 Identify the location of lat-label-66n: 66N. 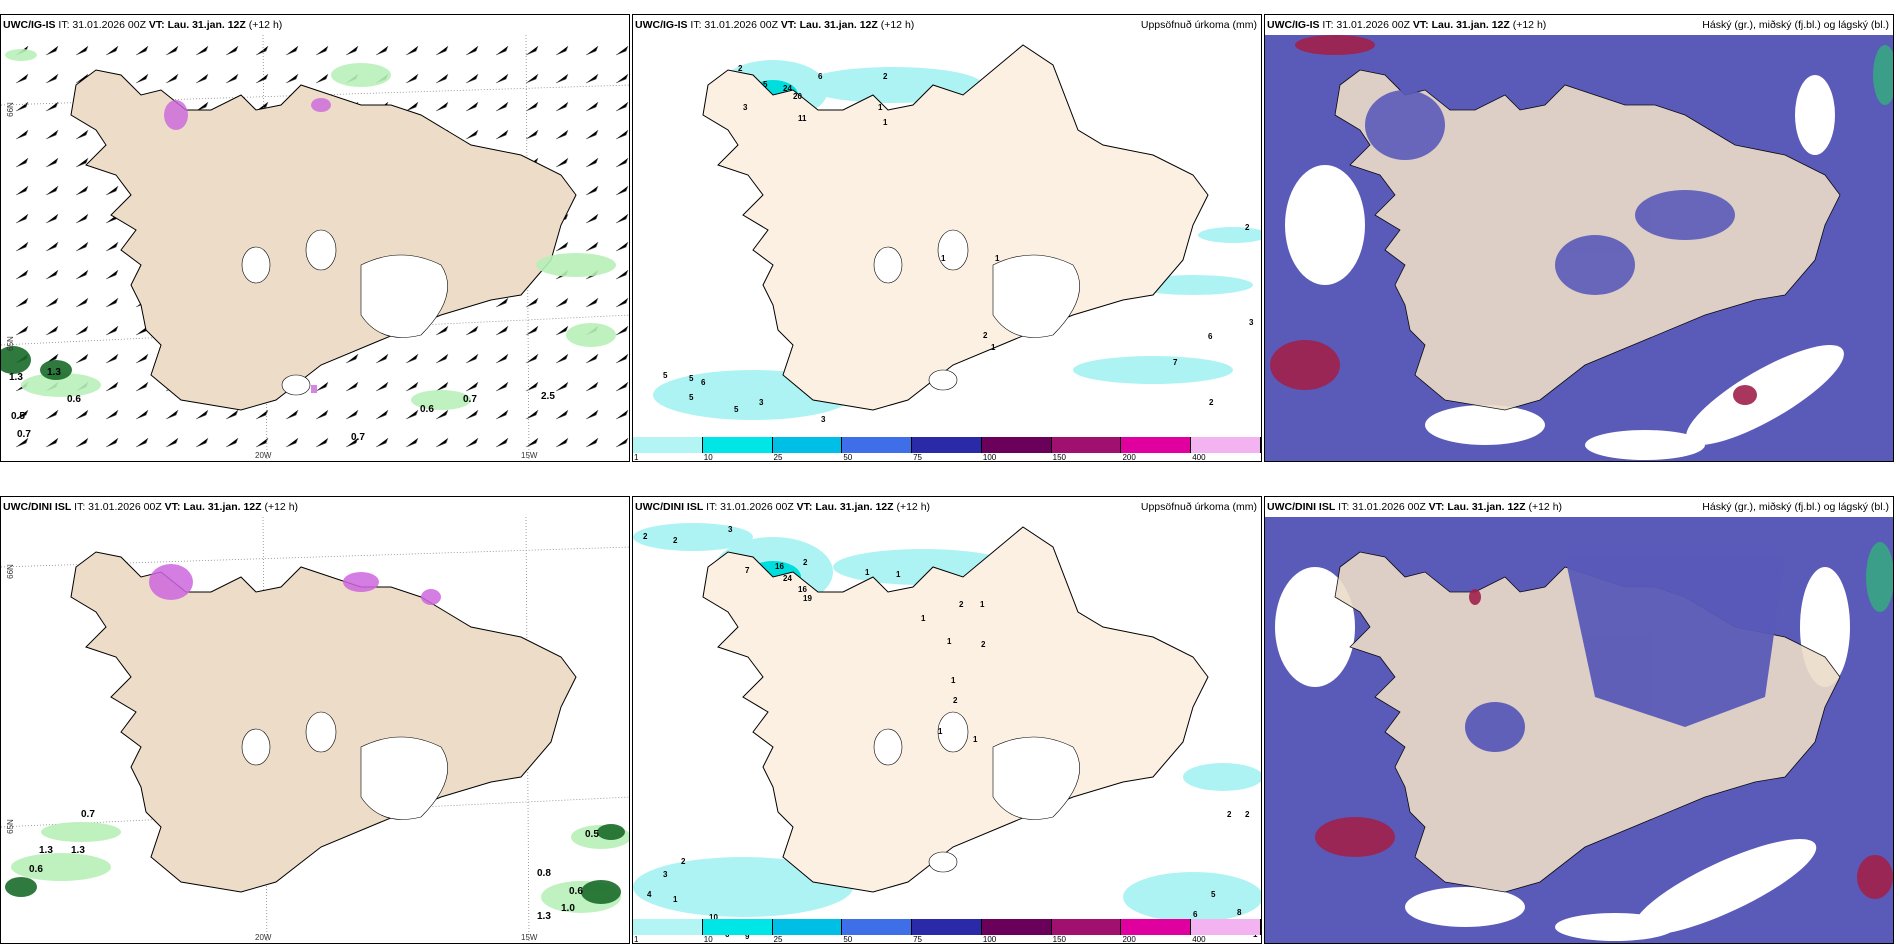
(10, 571).